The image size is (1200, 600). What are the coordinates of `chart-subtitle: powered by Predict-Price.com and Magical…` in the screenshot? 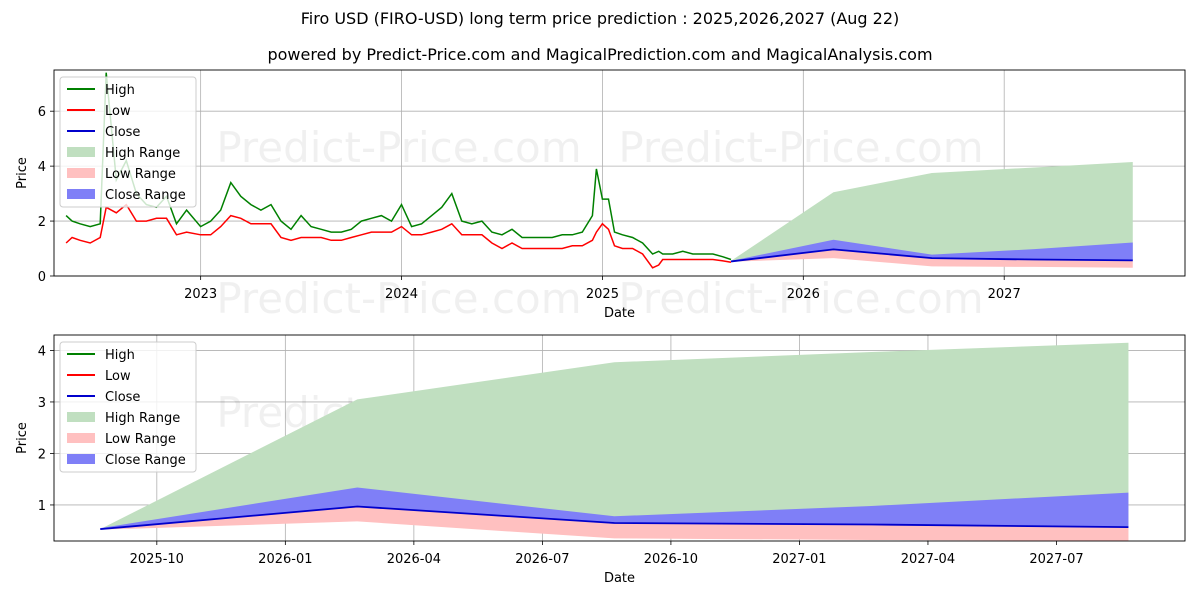 It's located at (600, 54).